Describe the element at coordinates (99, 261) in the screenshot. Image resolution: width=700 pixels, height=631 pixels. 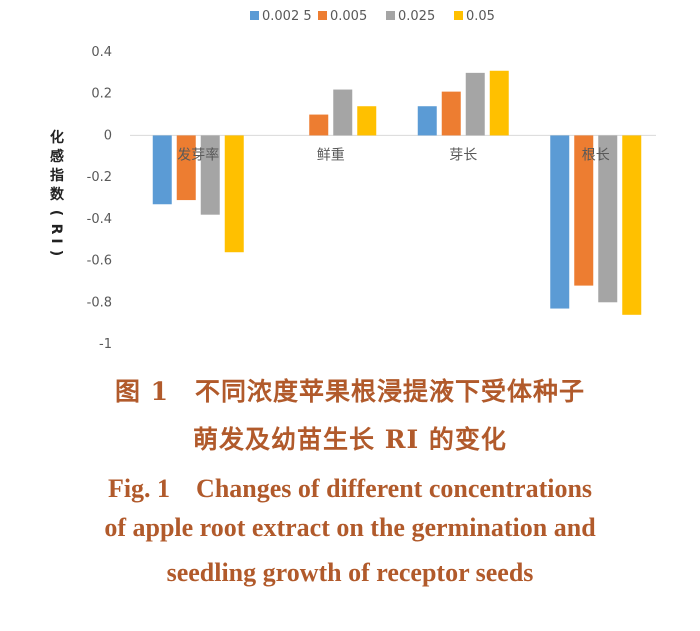
I see `y-tick-label: -0.6` at that location.